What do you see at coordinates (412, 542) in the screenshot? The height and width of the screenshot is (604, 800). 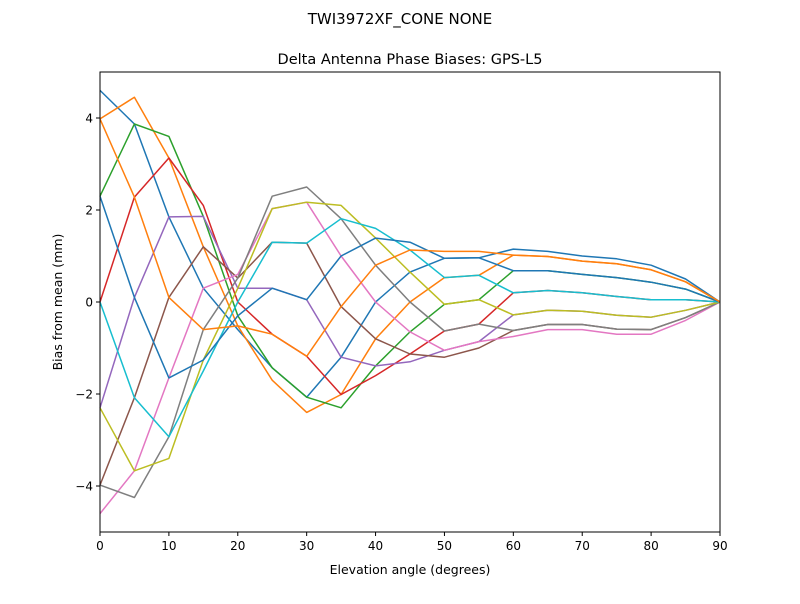 I see `x-axis: 0 10 20 30 40 50 60 70 80 90` at bounding box center [412, 542].